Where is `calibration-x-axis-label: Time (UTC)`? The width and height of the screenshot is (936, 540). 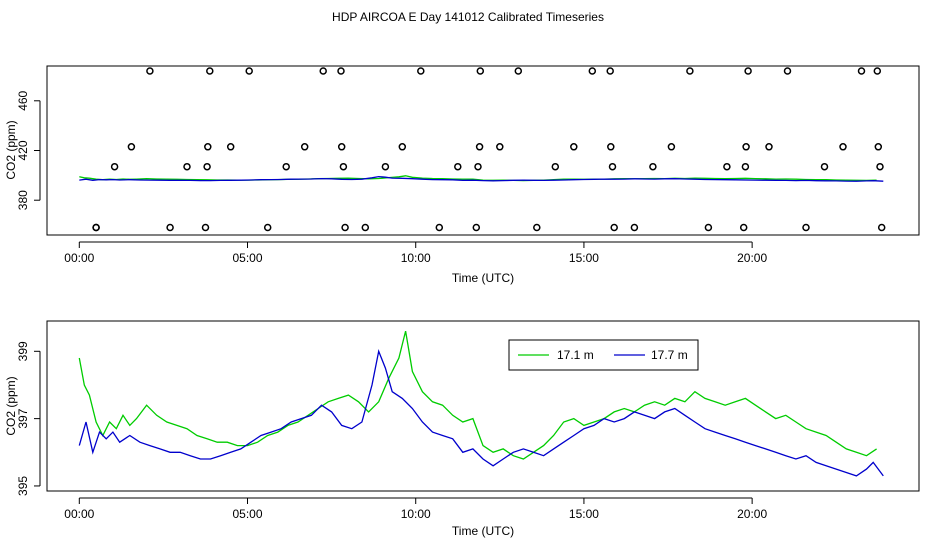 calibration-x-axis-label: Time (UTC) is located at coordinates (483, 278).